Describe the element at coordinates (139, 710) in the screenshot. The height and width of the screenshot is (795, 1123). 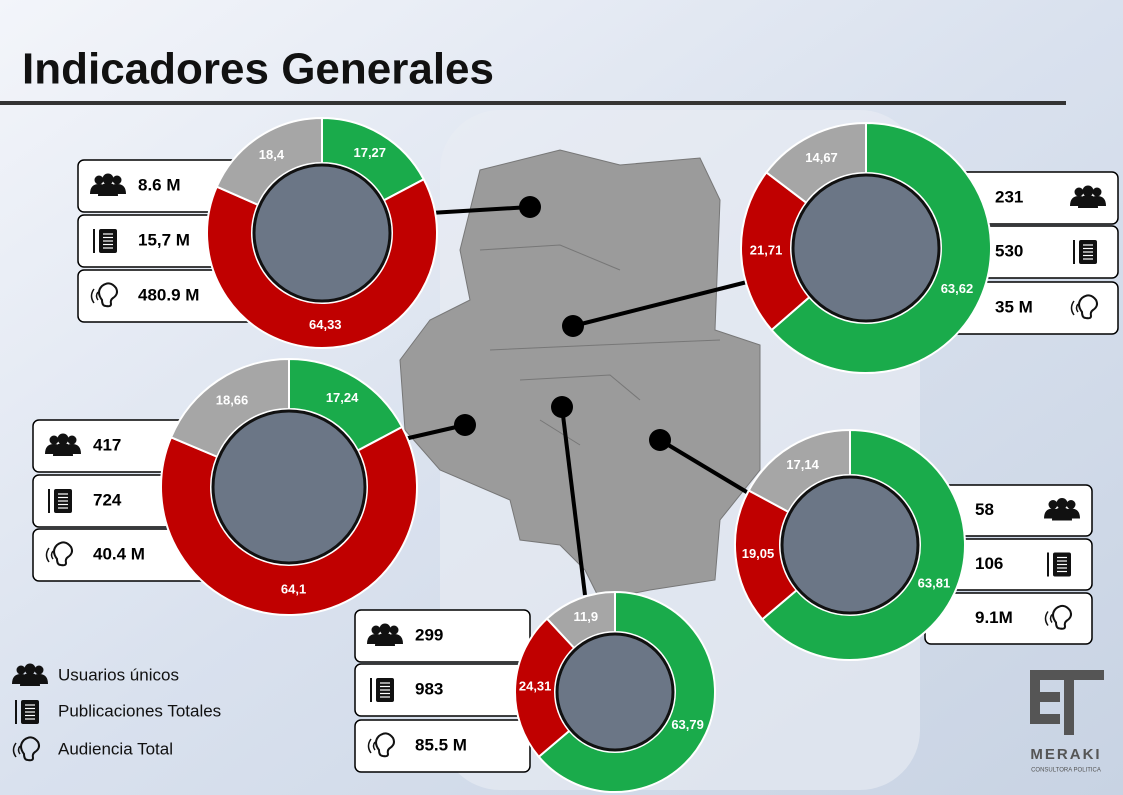
I see `legend-label: Publicaciones Totales` at that location.